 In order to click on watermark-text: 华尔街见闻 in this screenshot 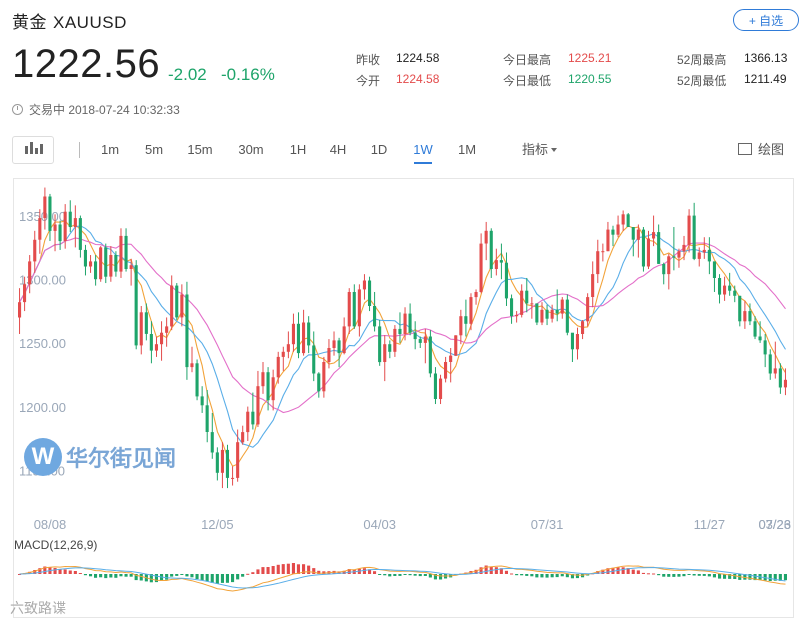, I will do `click(121, 459)`.